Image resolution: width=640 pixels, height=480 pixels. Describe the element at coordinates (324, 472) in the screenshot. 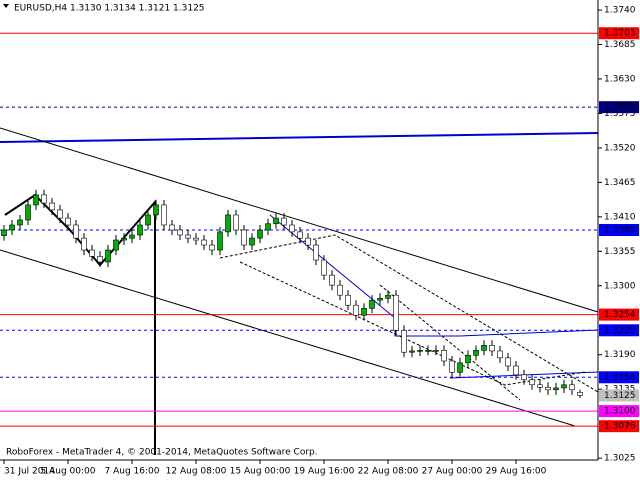

I see `x-tick-label: 19 Aug 16:00` at that location.